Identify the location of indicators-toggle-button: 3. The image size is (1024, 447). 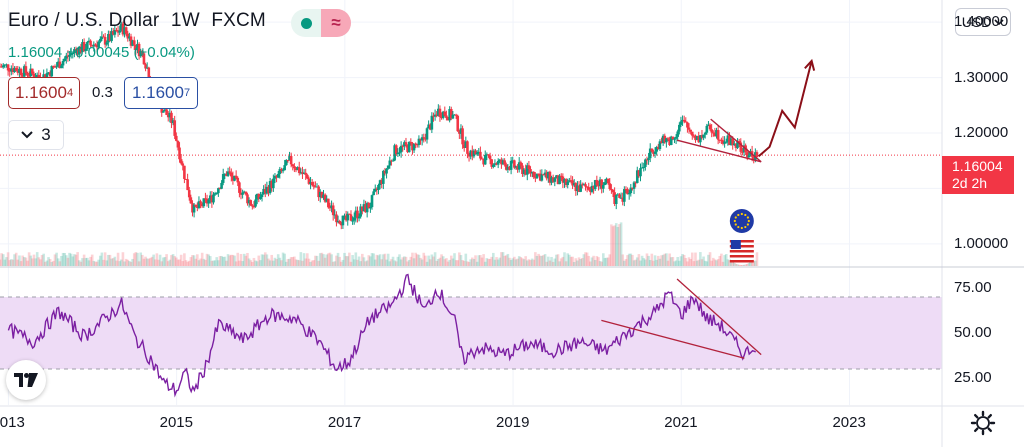
(36, 135).